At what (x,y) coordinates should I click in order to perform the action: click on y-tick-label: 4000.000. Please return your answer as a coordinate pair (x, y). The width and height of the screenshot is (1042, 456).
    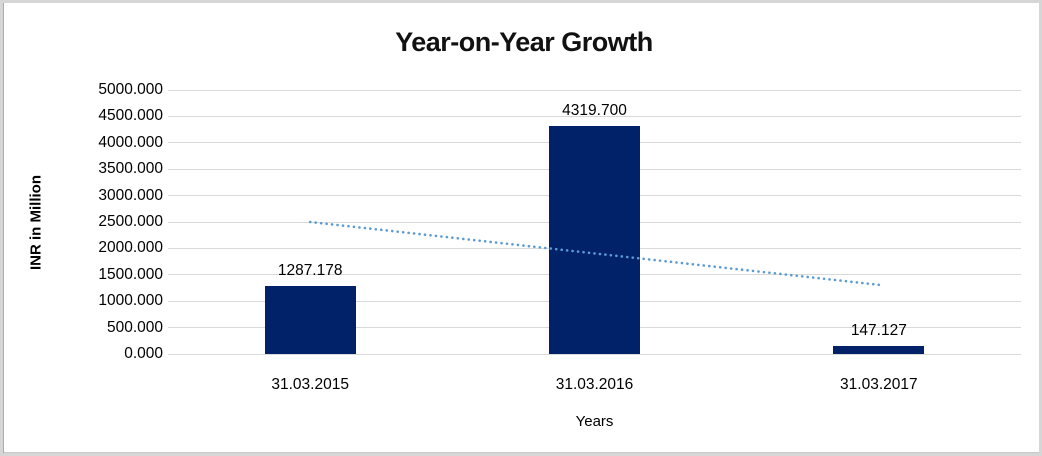
    Looking at the image, I should click on (130, 142).